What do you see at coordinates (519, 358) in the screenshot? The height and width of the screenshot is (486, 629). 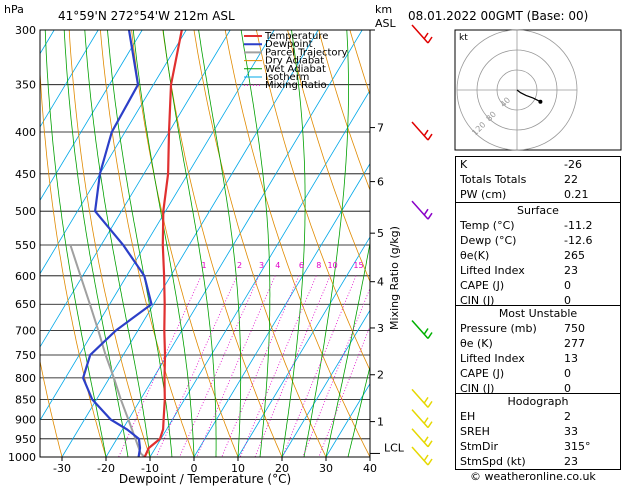 I see `most-unstable-row: Lifted Index 13` at bounding box center [519, 358].